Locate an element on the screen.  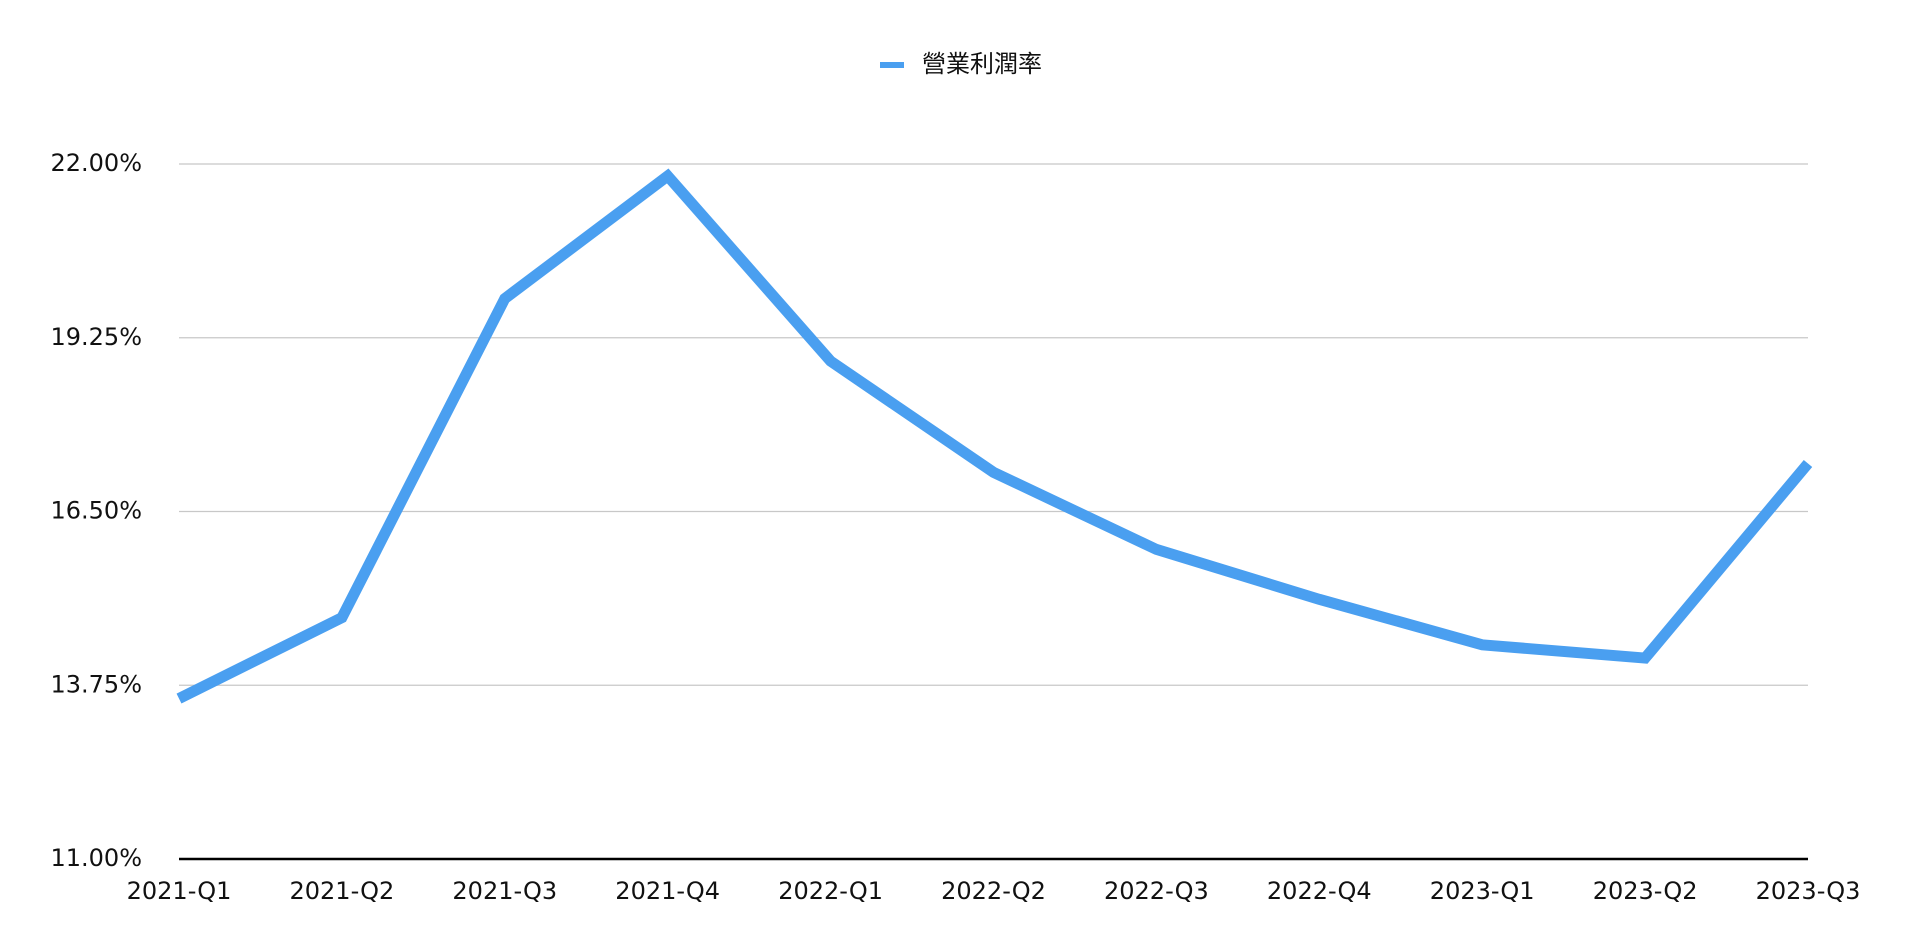
x-tick-label: 2021-Q1 is located at coordinates (179, 891).